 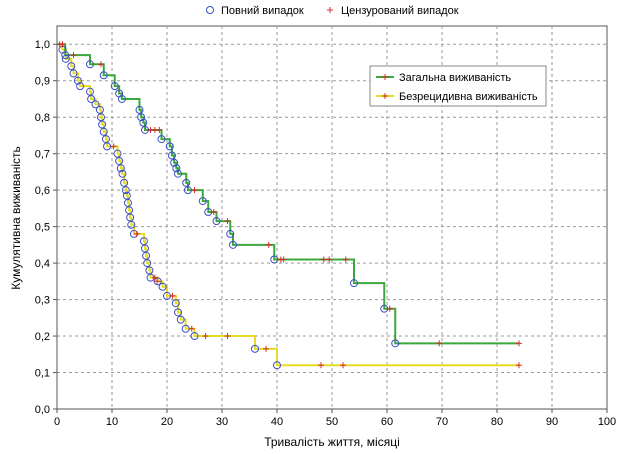 I want to click on censored-case-marker-icon, so click(x=330, y=10).